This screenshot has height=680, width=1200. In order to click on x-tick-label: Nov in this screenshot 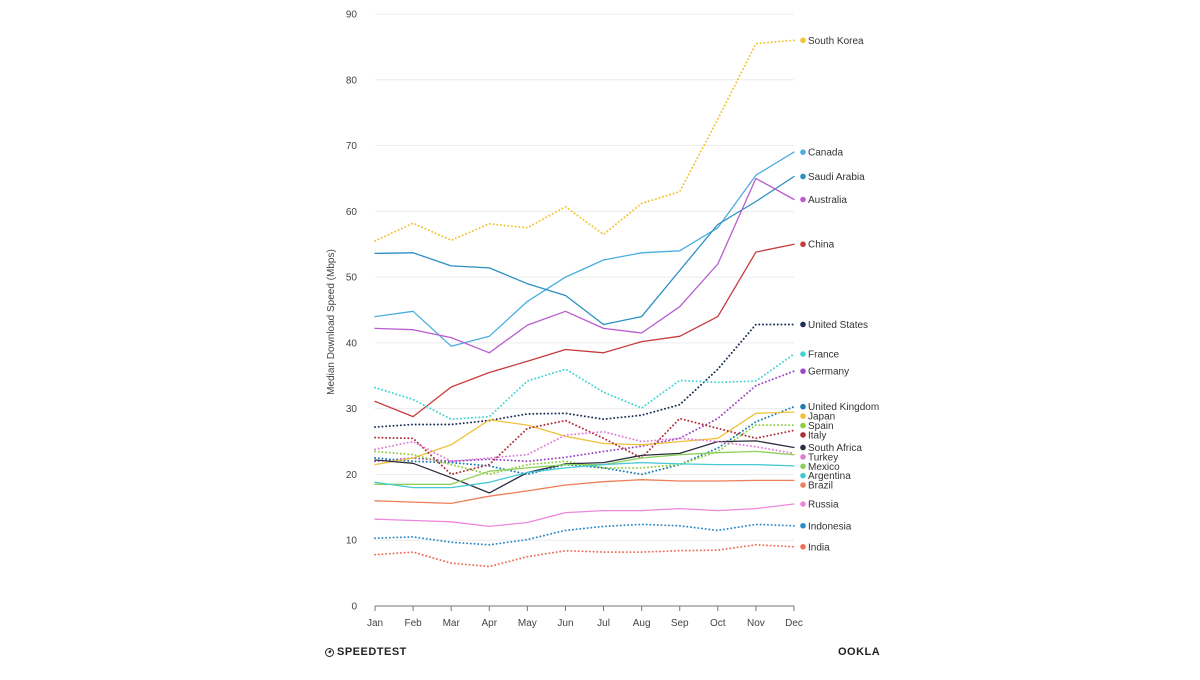, I will do `click(756, 623)`.